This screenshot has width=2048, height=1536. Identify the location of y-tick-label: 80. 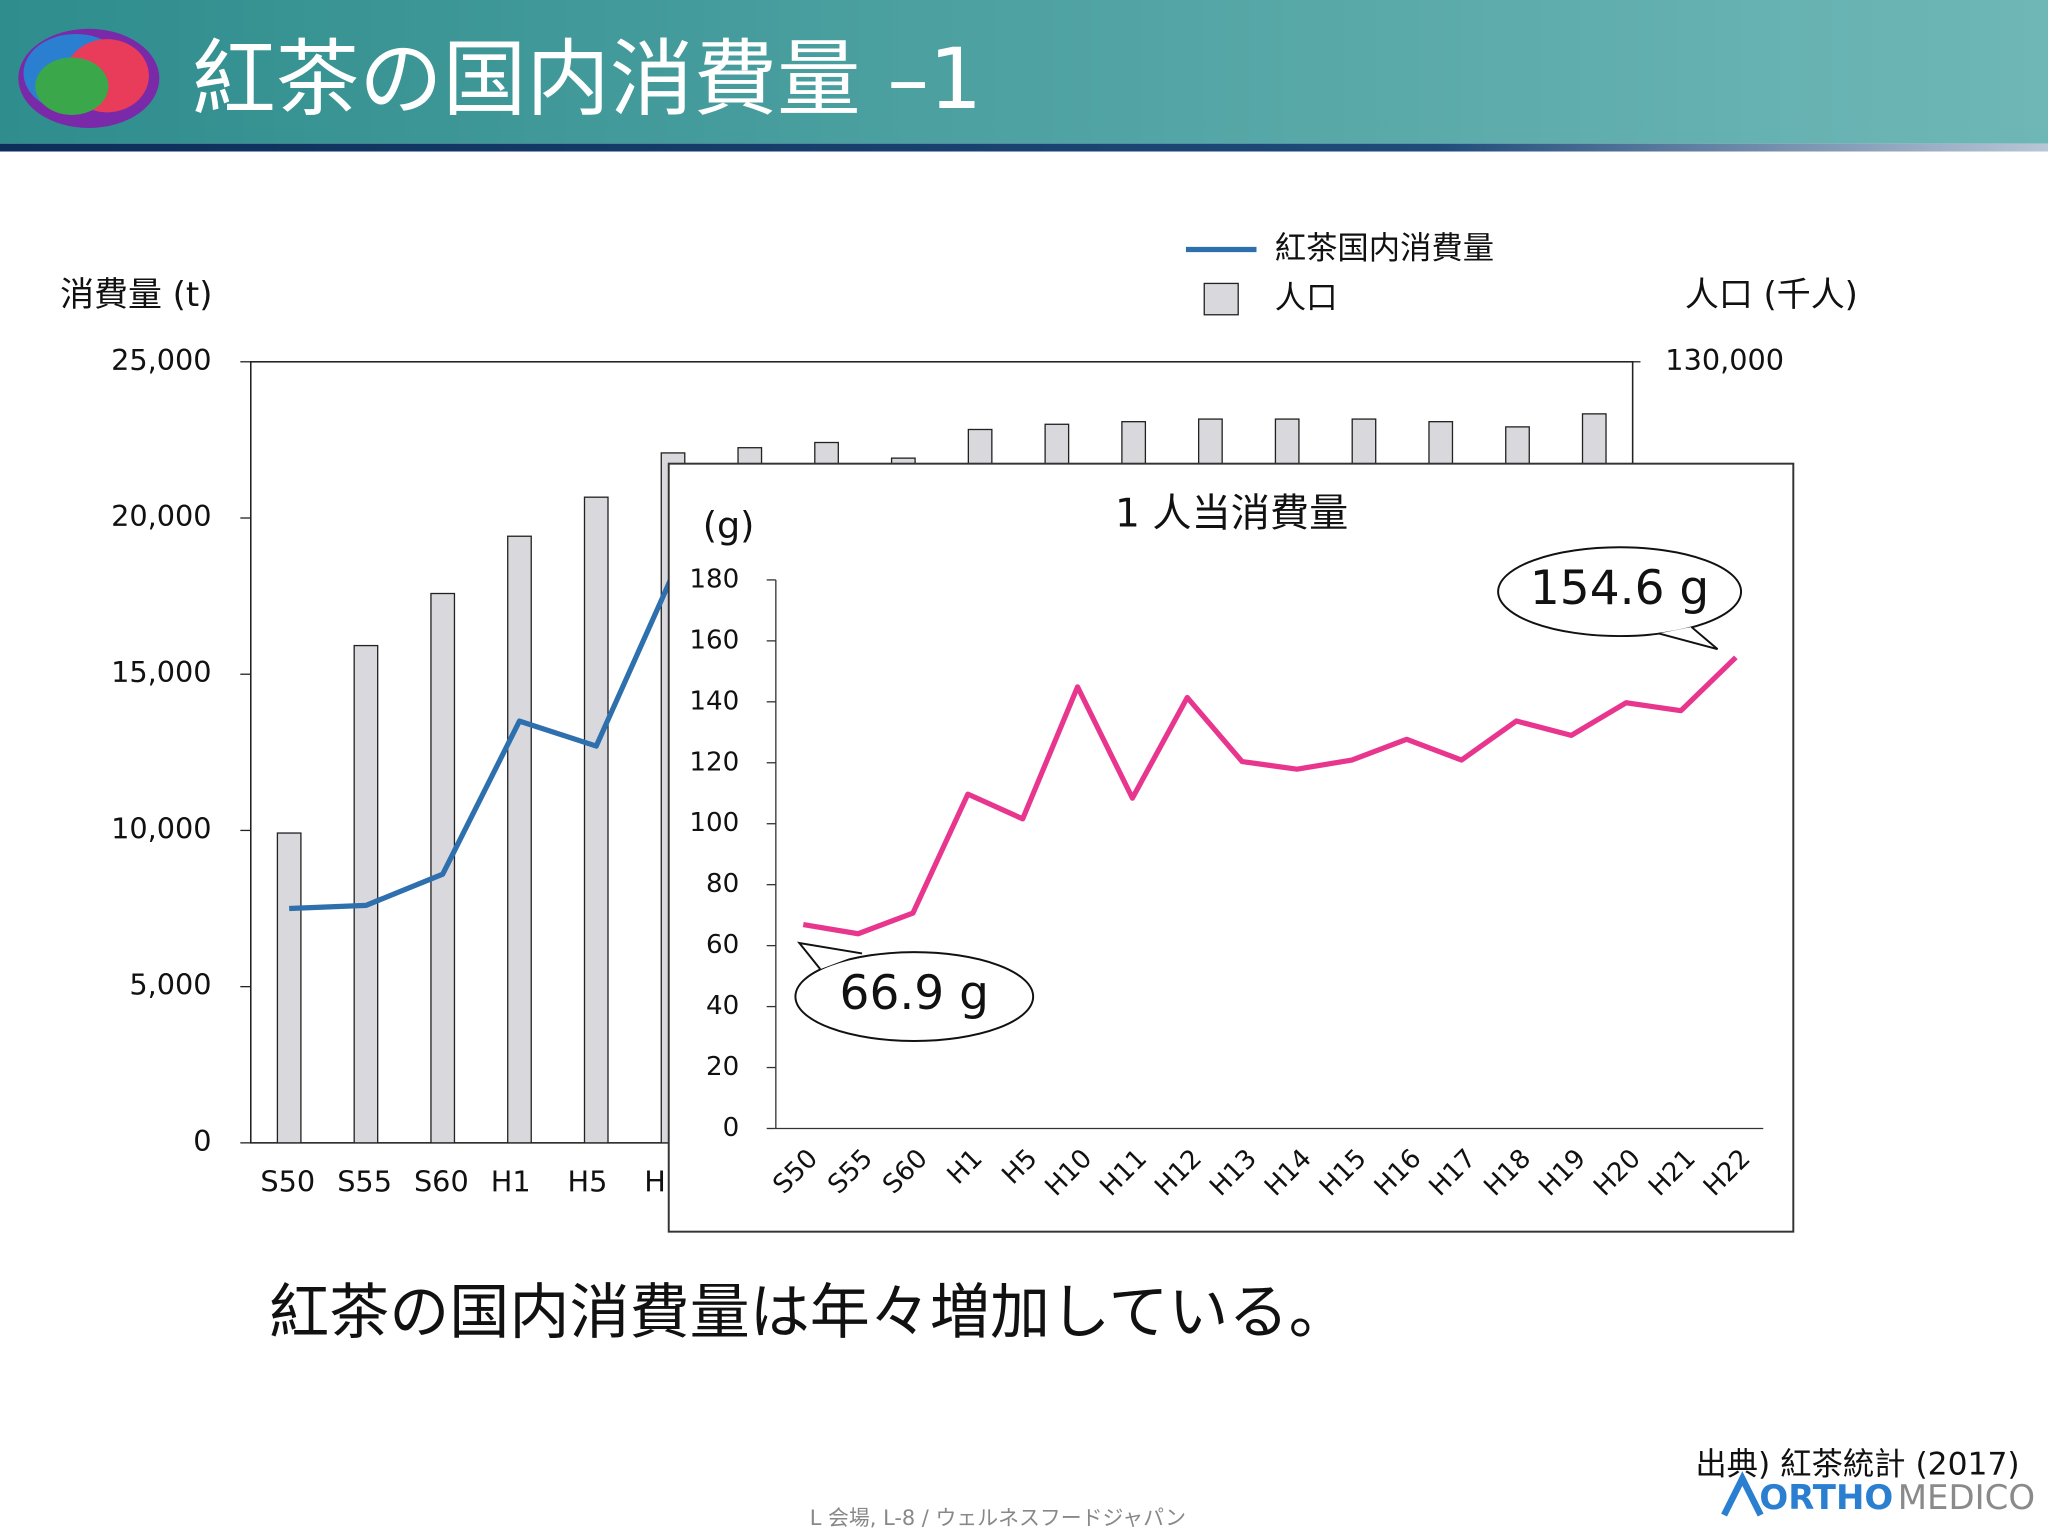
(722, 884).